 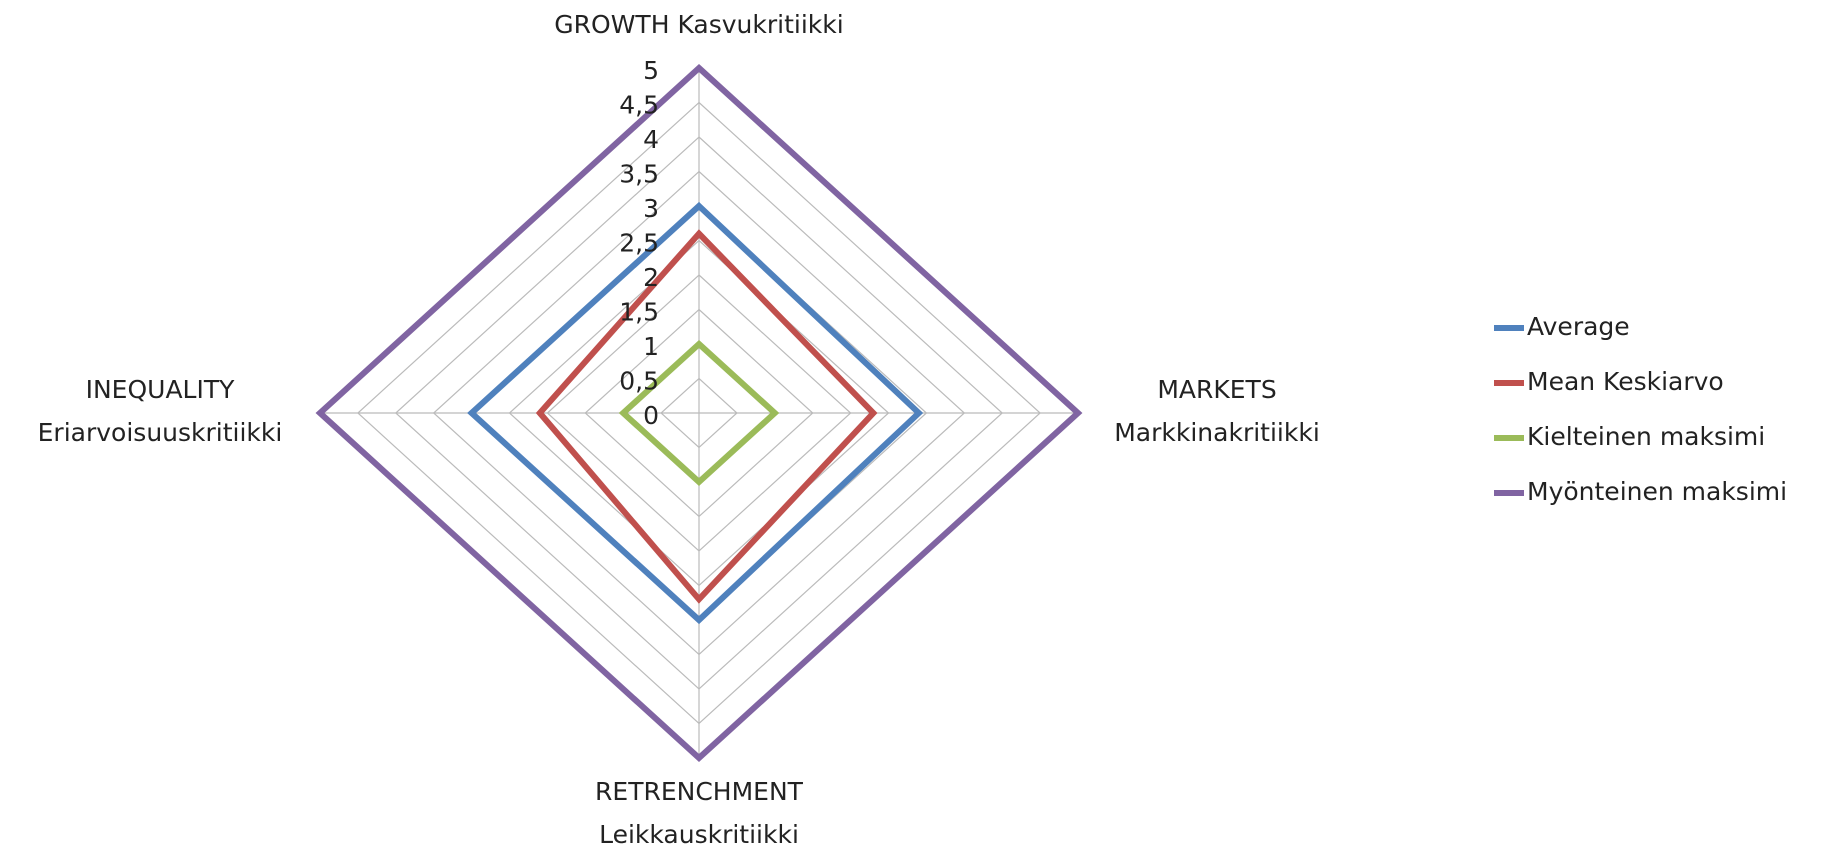 I want to click on r-tick-label: 2, so click(x=651, y=277).